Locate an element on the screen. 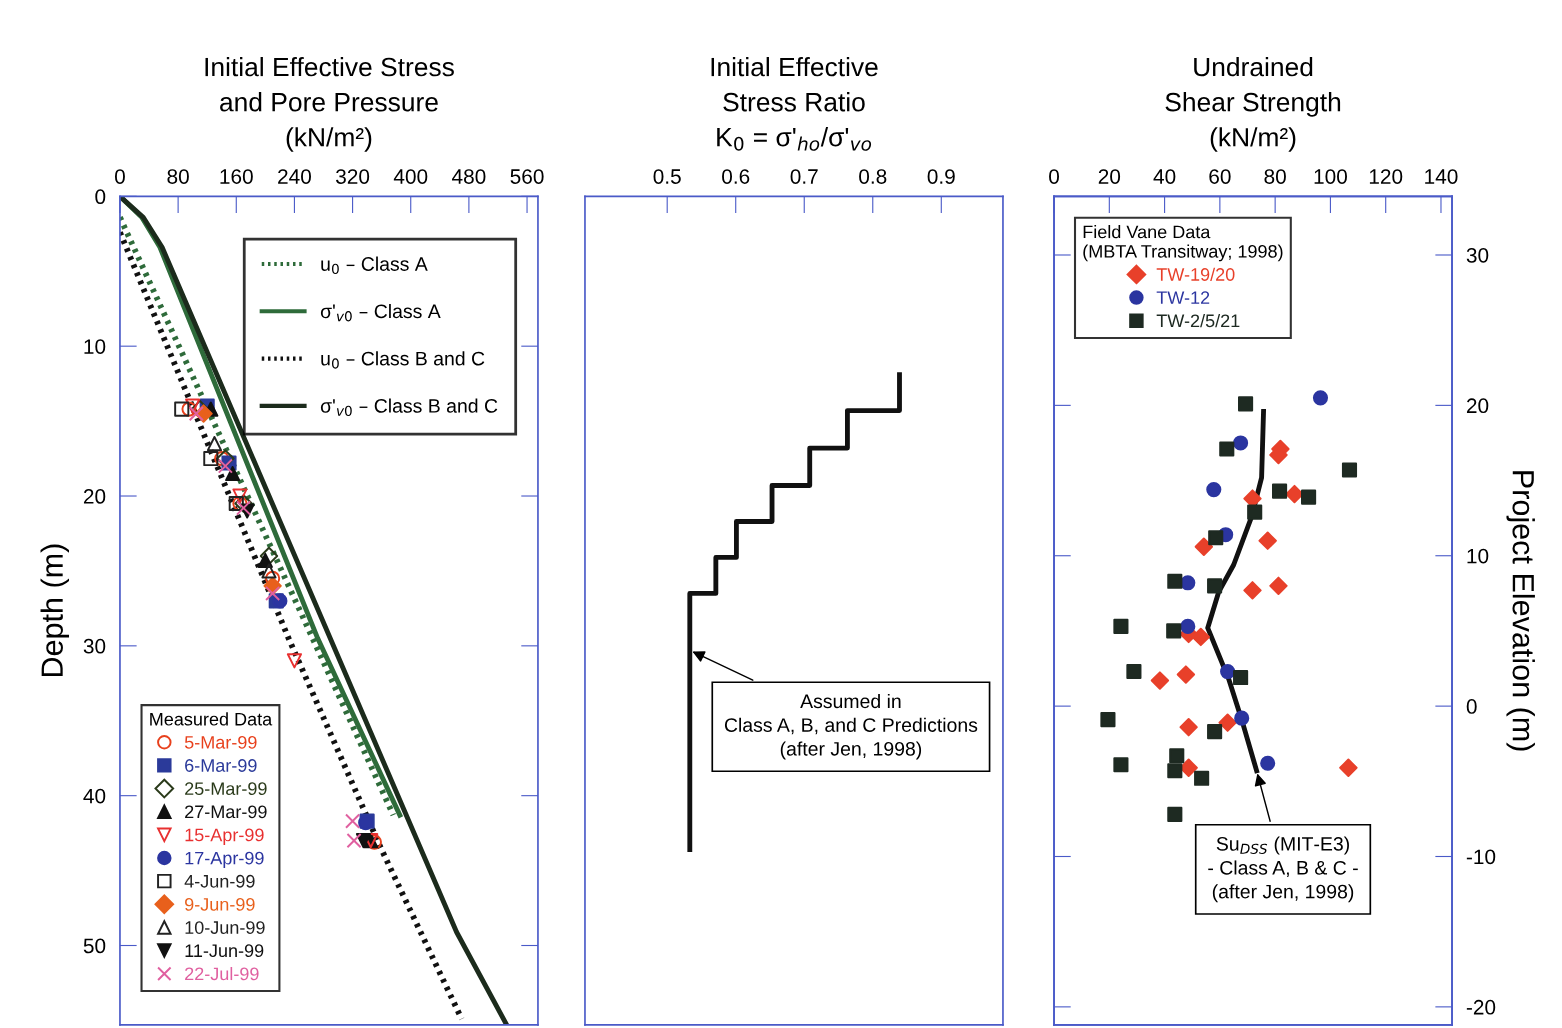 This screenshot has width=1562, height=1028. legend-label: 5-Mar-99 is located at coordinates (220, 742).